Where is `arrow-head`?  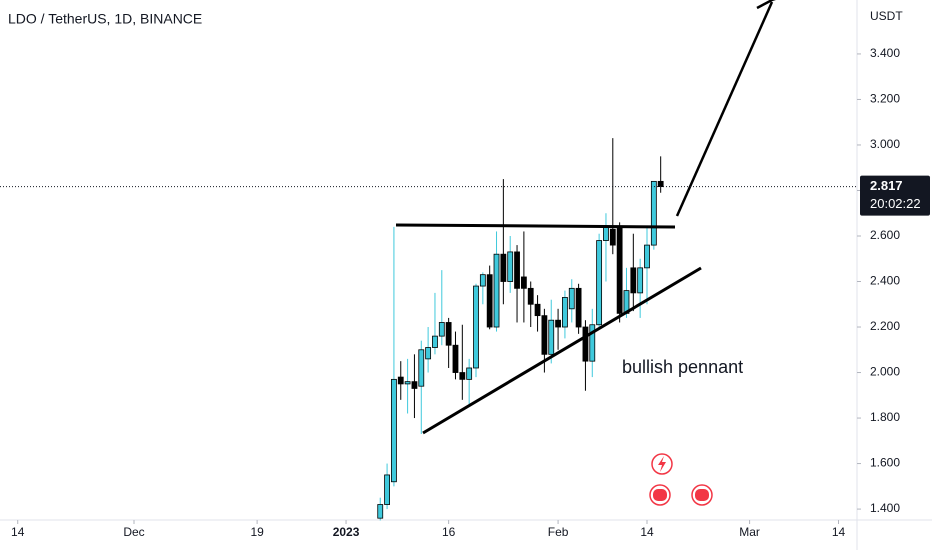 arrow-head is located at coordinates (766, 5).